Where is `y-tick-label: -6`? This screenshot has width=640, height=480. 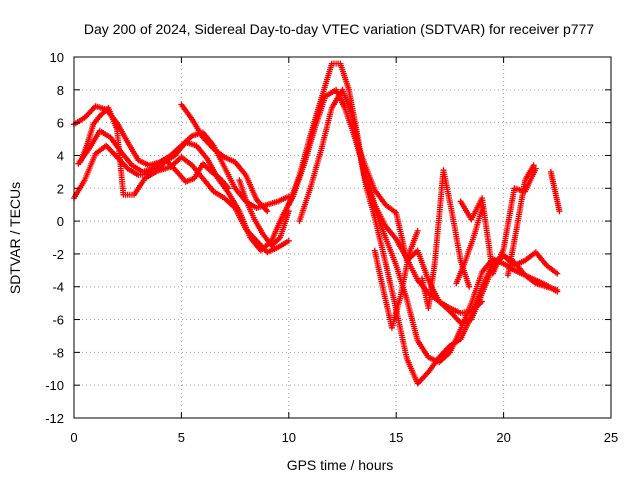
y-tick-label: -6 is located at coordinates (58, 320).